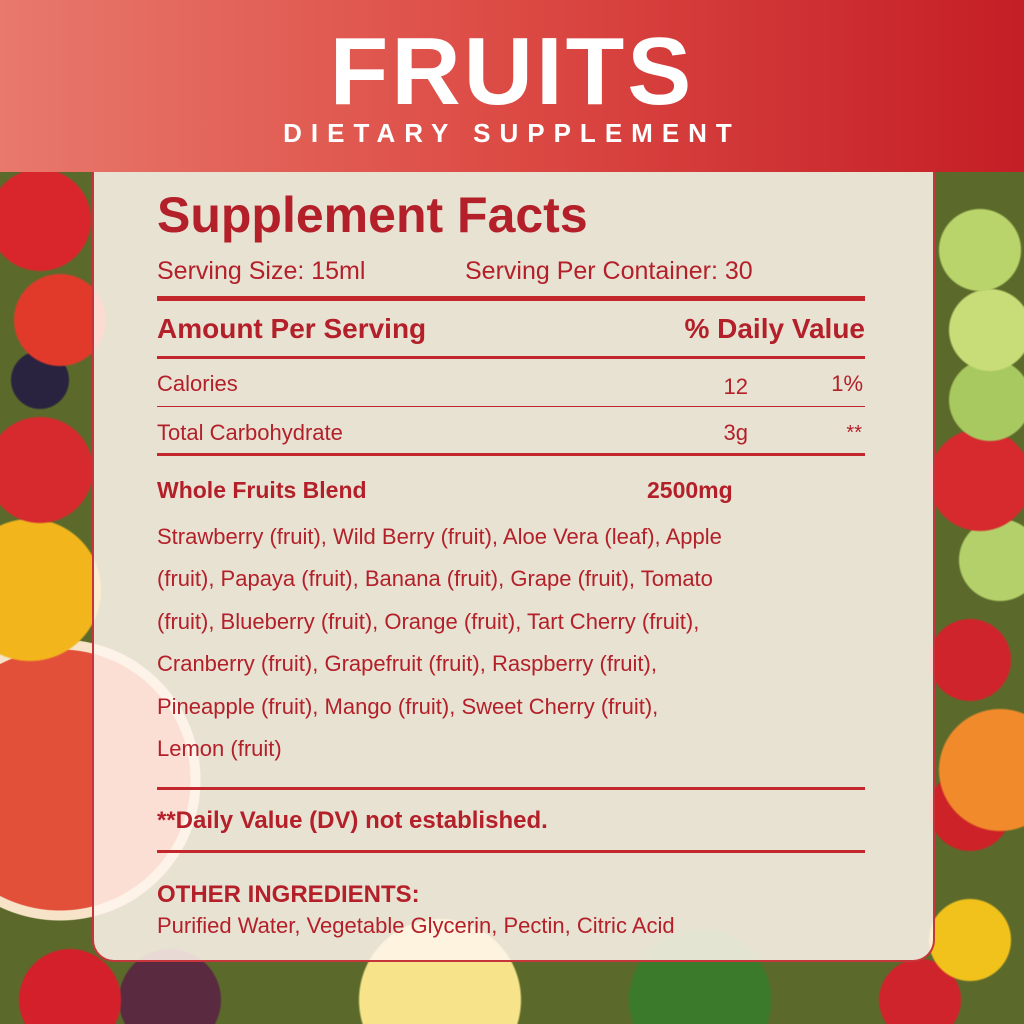 This screenshot has height=1024, width=1024. I want to click on dv-note: **Daily Value (DV) not established., so click(352, 820).